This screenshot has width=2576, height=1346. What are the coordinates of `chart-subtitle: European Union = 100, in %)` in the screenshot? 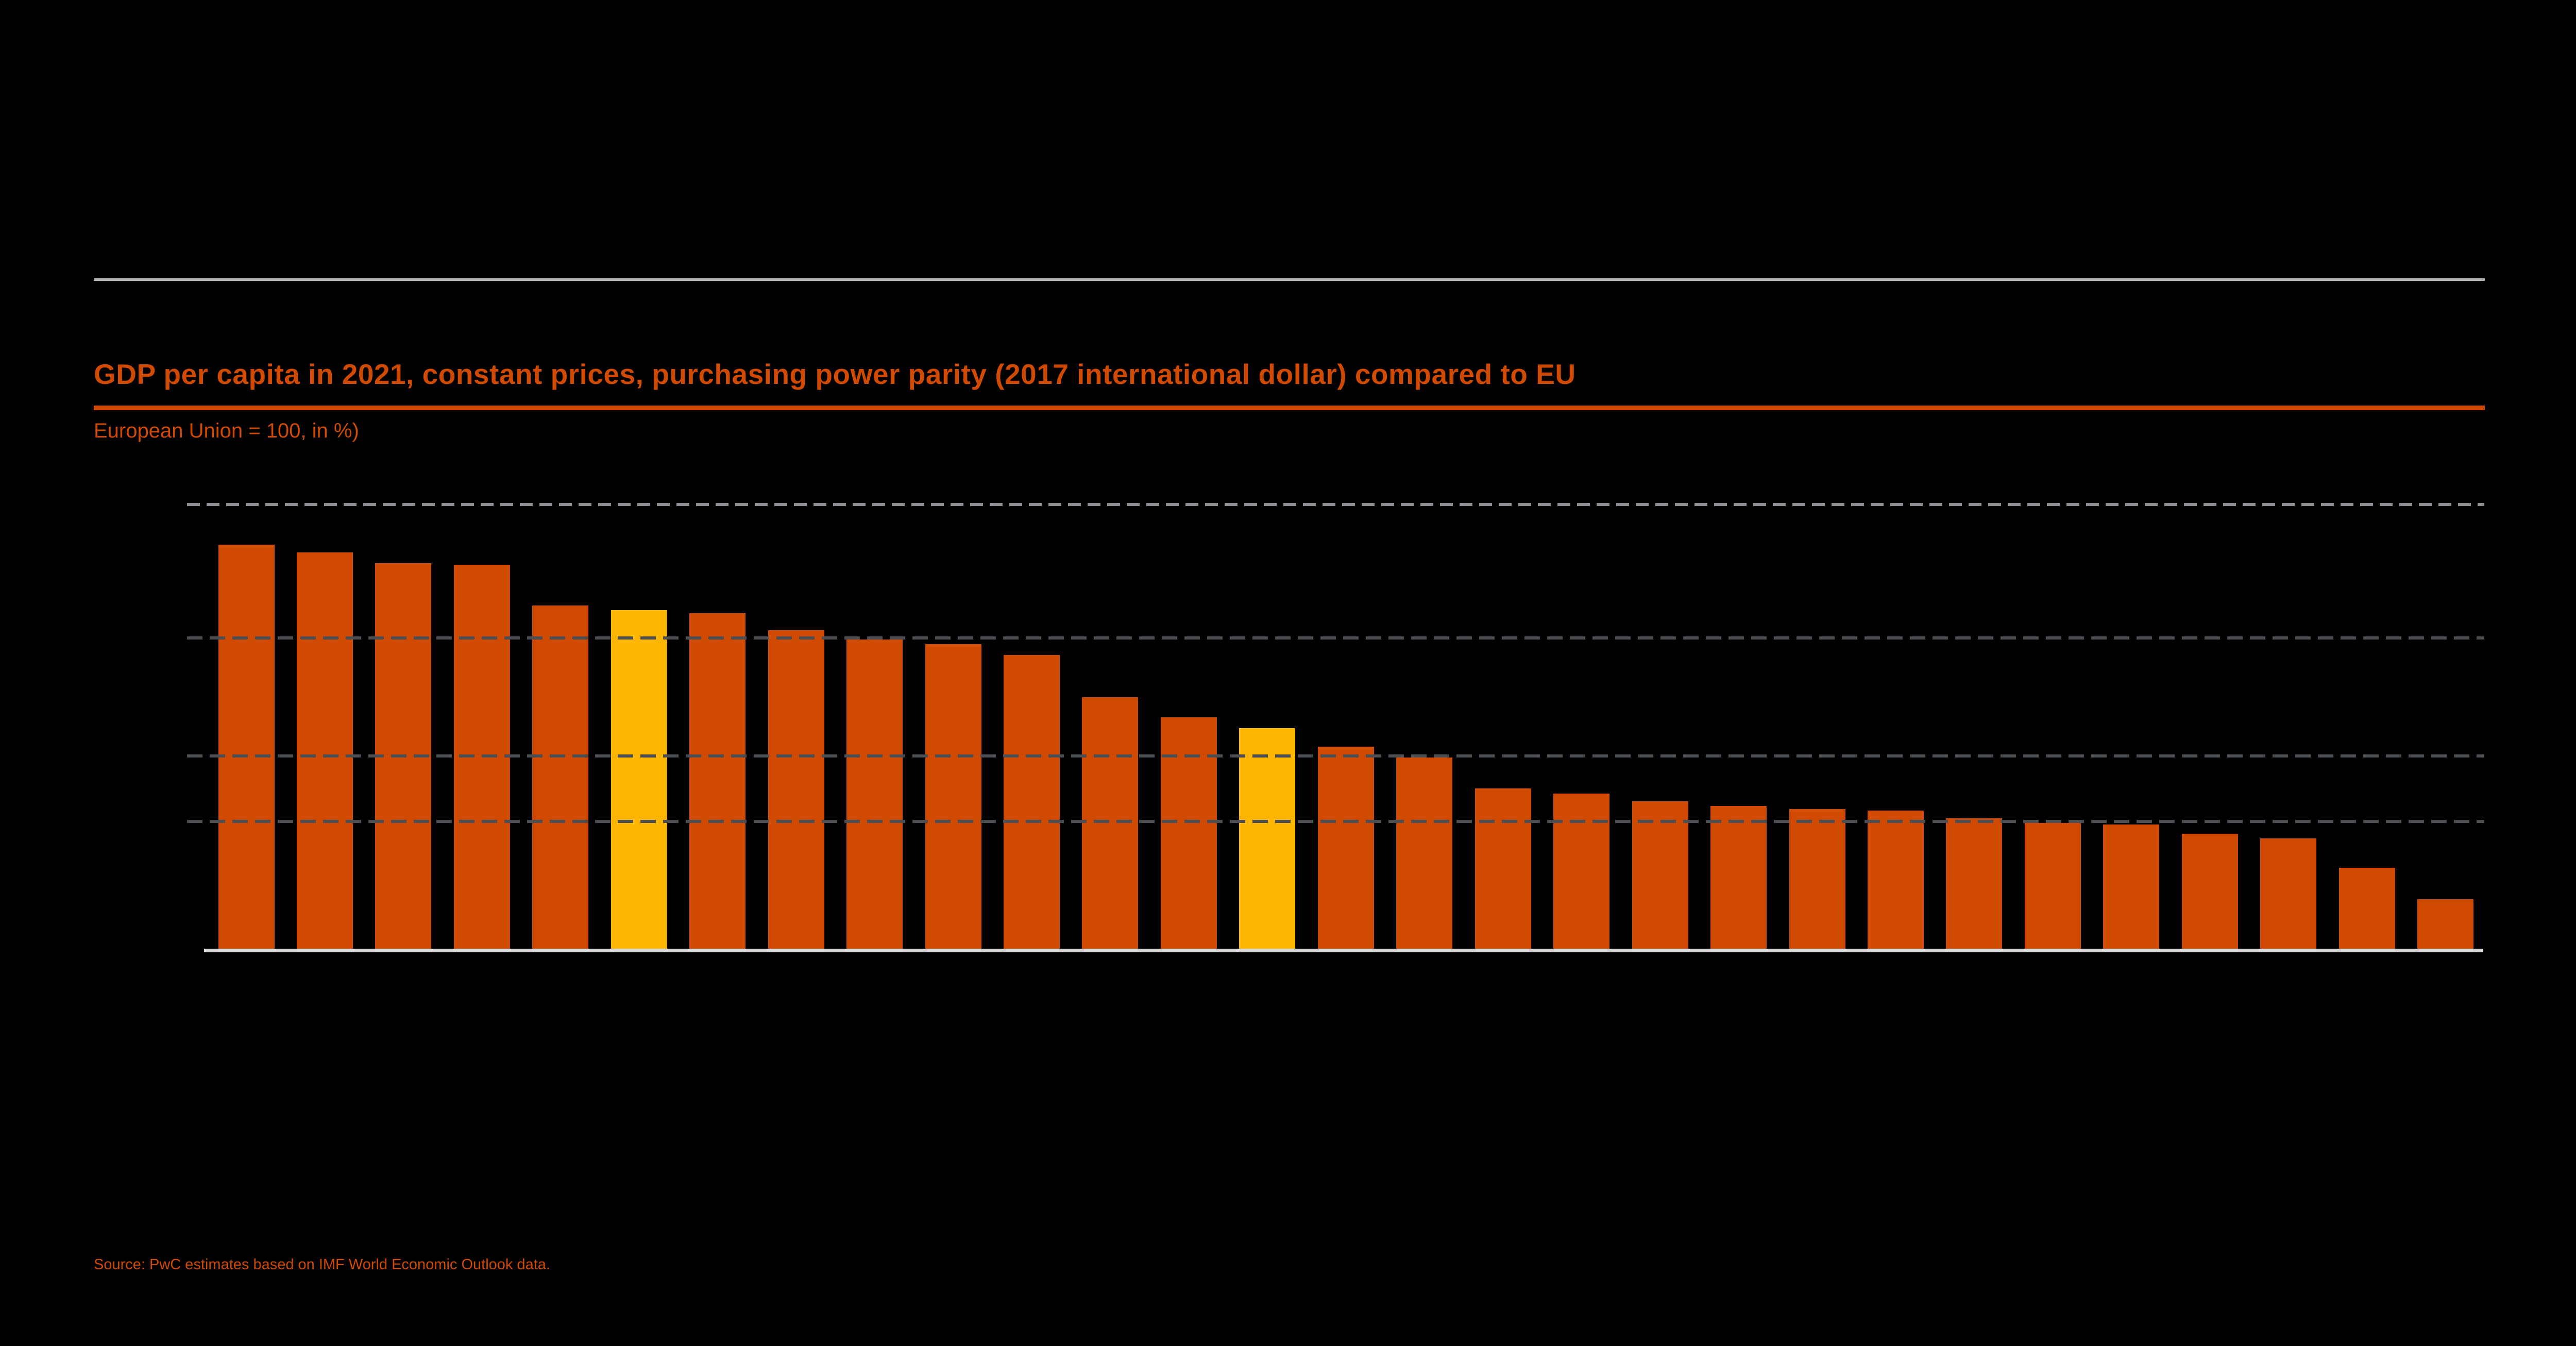 It's located at (226, 430).